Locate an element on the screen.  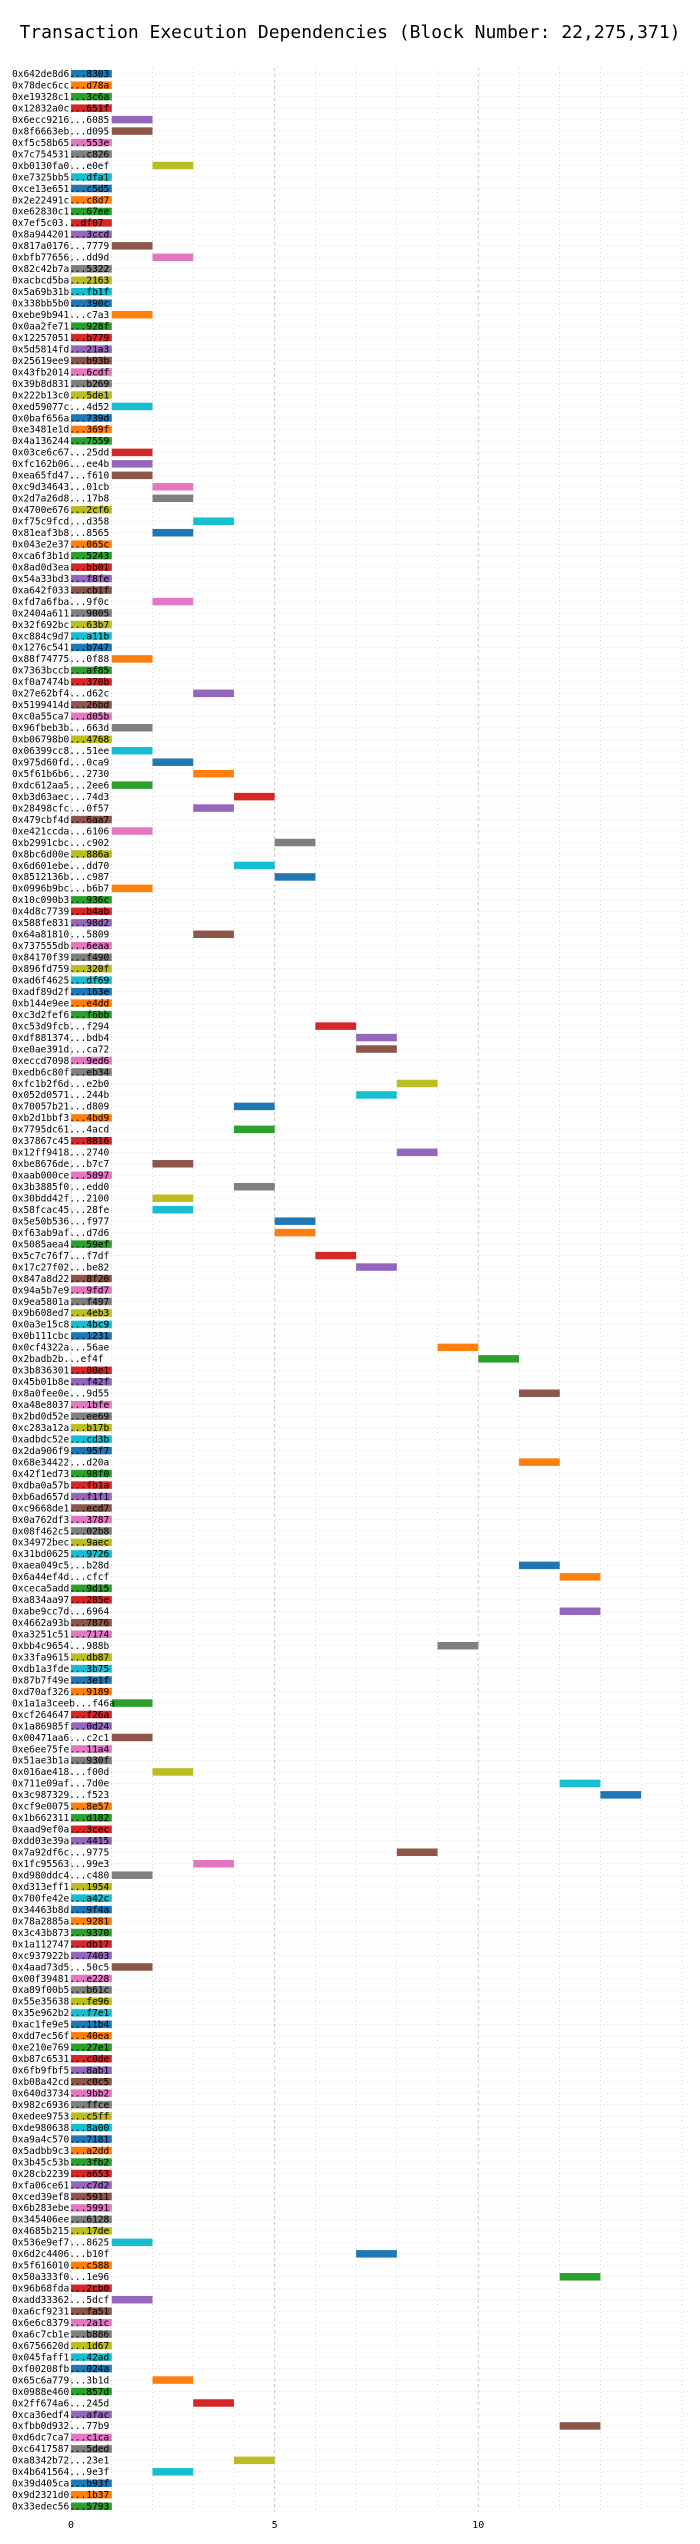
transaction-label: 0xa89f00b5...b61c is located at coordinates (60, 1990).